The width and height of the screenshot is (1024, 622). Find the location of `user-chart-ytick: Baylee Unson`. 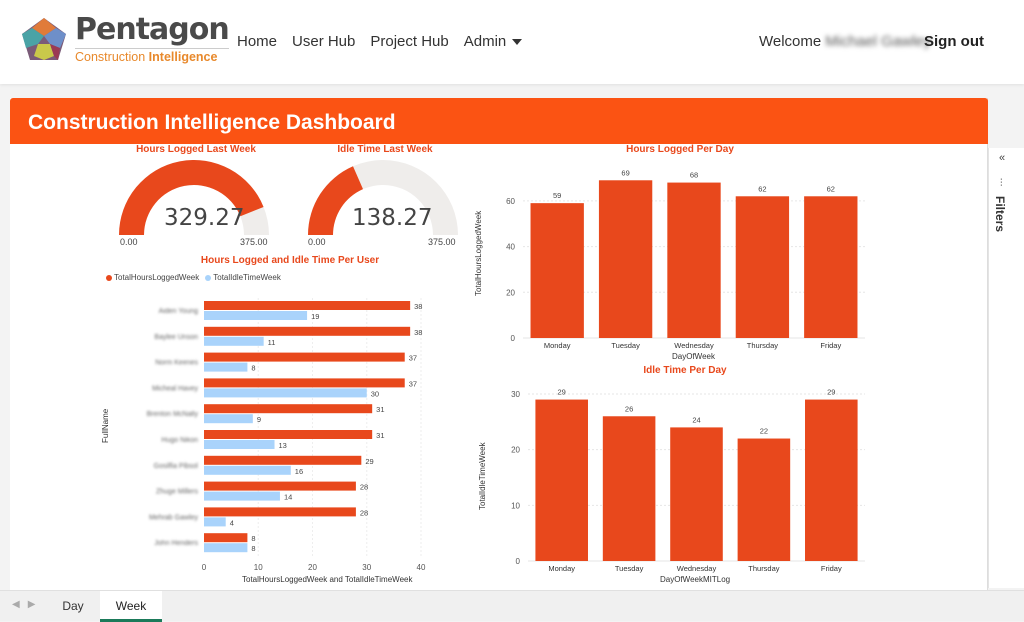

user-chart-ytick: Baylee Unson is located at coordinates (176, 337).